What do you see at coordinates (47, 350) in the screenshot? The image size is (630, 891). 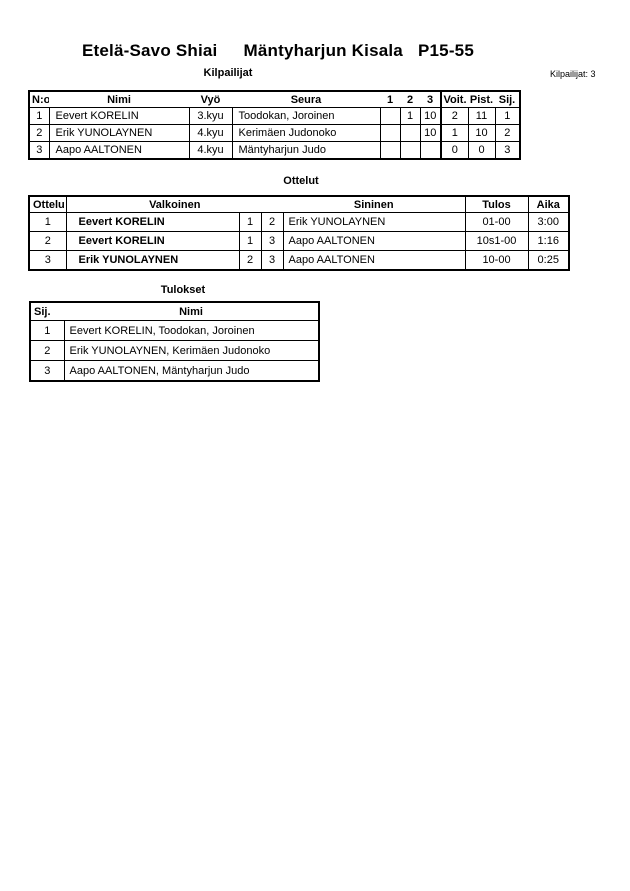 I see `cell-rank: 2` at bounding box center [47, 350].